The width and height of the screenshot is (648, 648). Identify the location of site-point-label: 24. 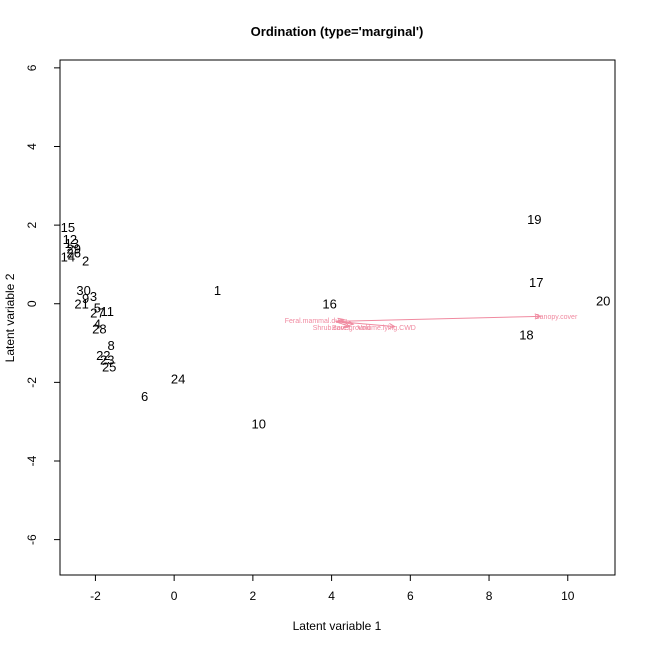
(178, 378).